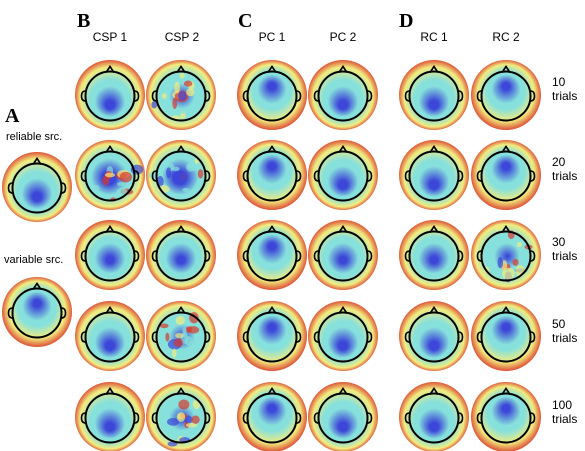 The width and height of the screenshot is (585, 451). Describe the element at coordinates (434, 336) in the screenshot. I see `scalp-map-rc1-row4` at that location.